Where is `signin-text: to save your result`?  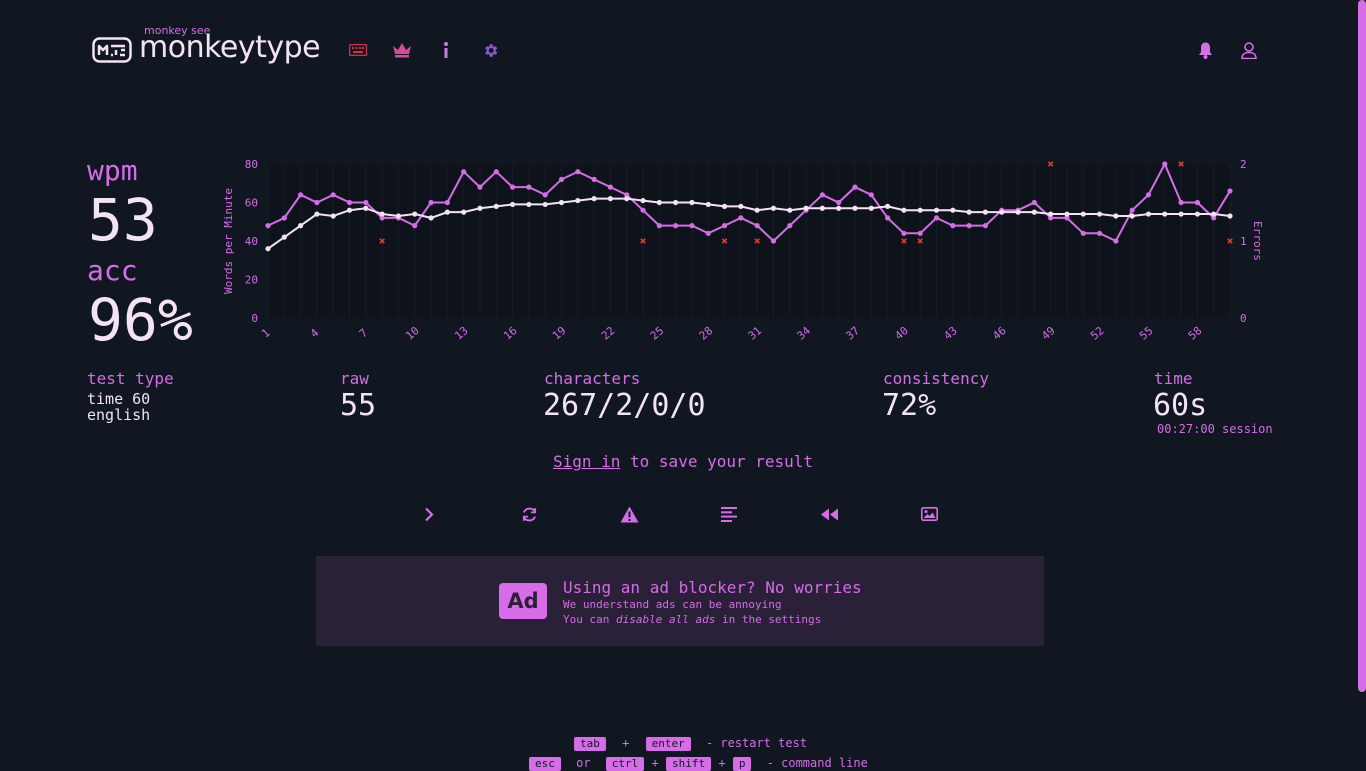
signin-text: to save your result is located at coordinates (717, 461).